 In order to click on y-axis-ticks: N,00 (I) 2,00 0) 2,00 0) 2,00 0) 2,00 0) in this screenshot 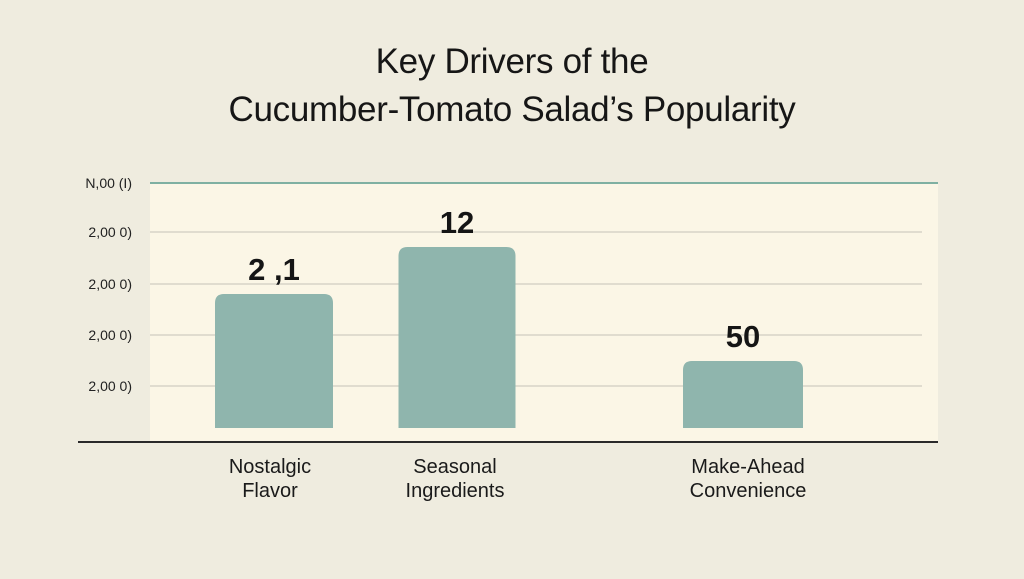, I will do `click(108, 284)`.